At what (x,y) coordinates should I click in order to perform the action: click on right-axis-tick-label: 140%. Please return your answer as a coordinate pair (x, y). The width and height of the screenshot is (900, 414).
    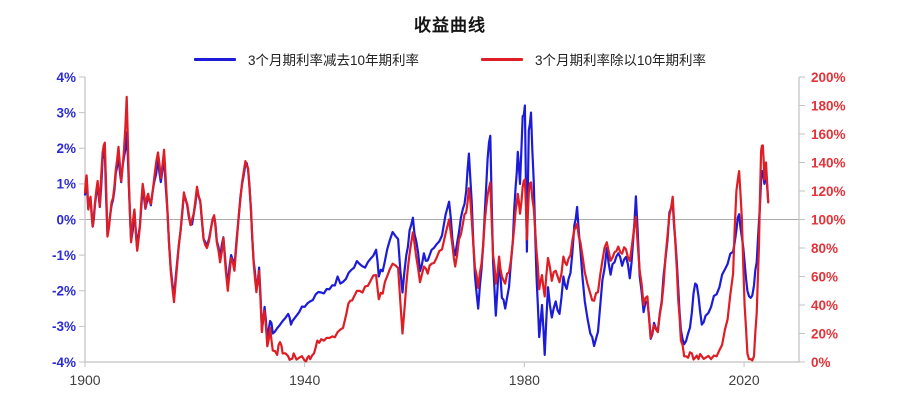
    Looking at the image, I should click on (828, 162).